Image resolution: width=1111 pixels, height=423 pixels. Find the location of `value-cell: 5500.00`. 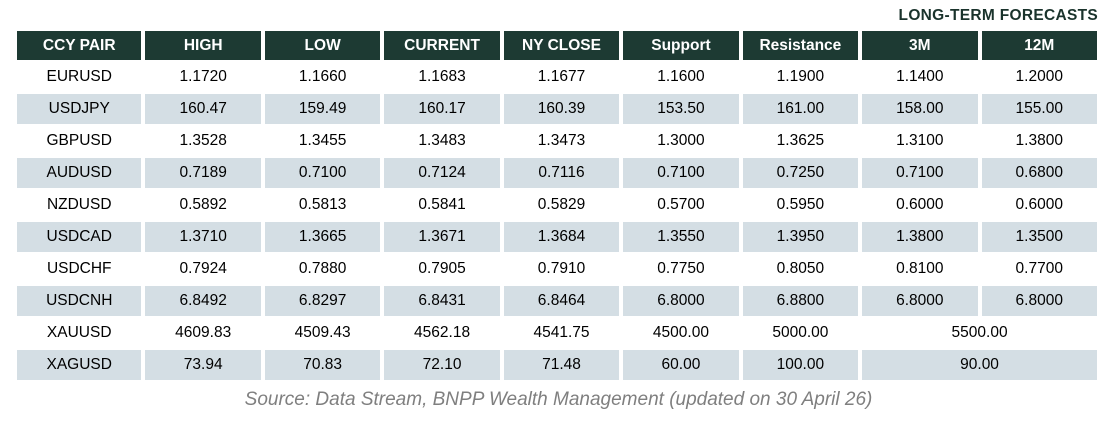

value-cell: 5500.00 is located at coordinates (979, 333).